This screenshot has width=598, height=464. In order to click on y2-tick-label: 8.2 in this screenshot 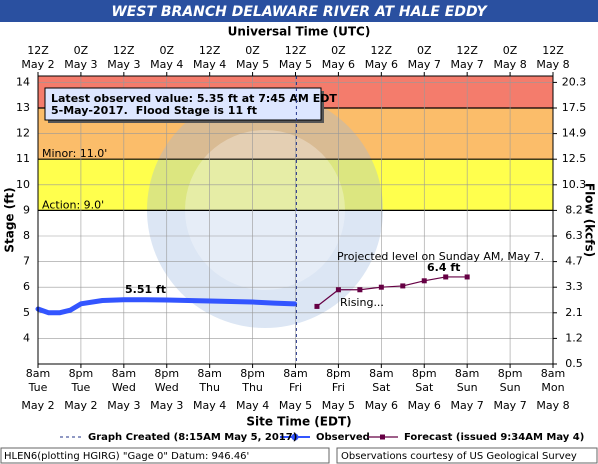, I will do `click(574, 209)`.